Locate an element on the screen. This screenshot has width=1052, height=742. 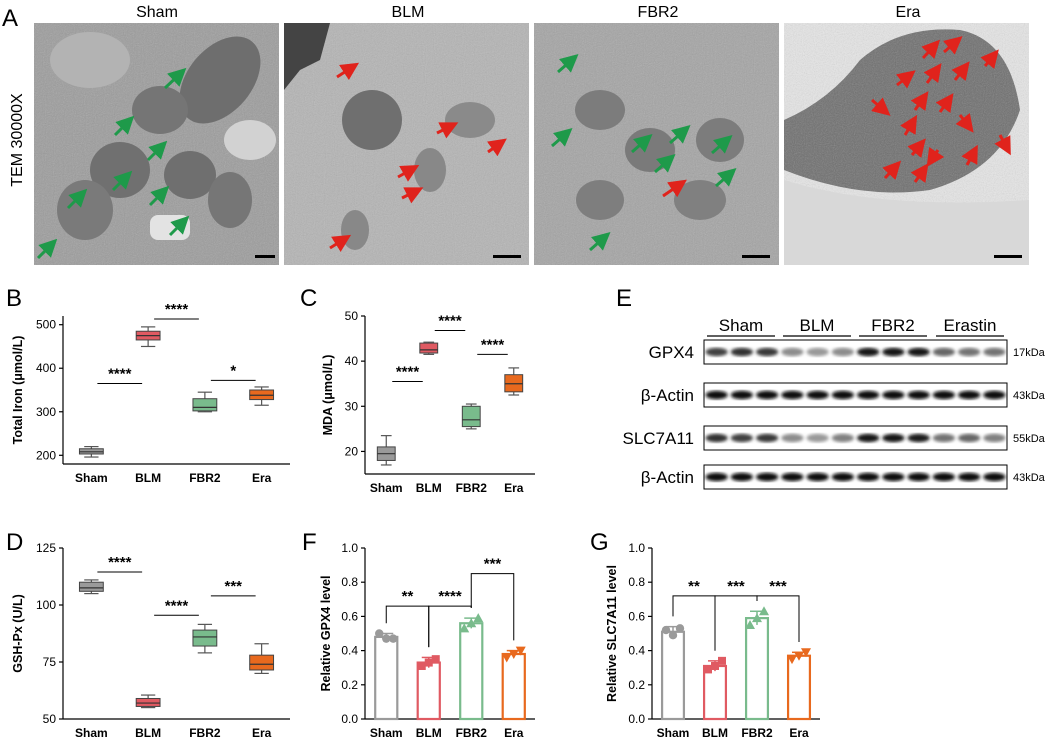
tem-image-blm: BLM is located at coordinates (406, 134).